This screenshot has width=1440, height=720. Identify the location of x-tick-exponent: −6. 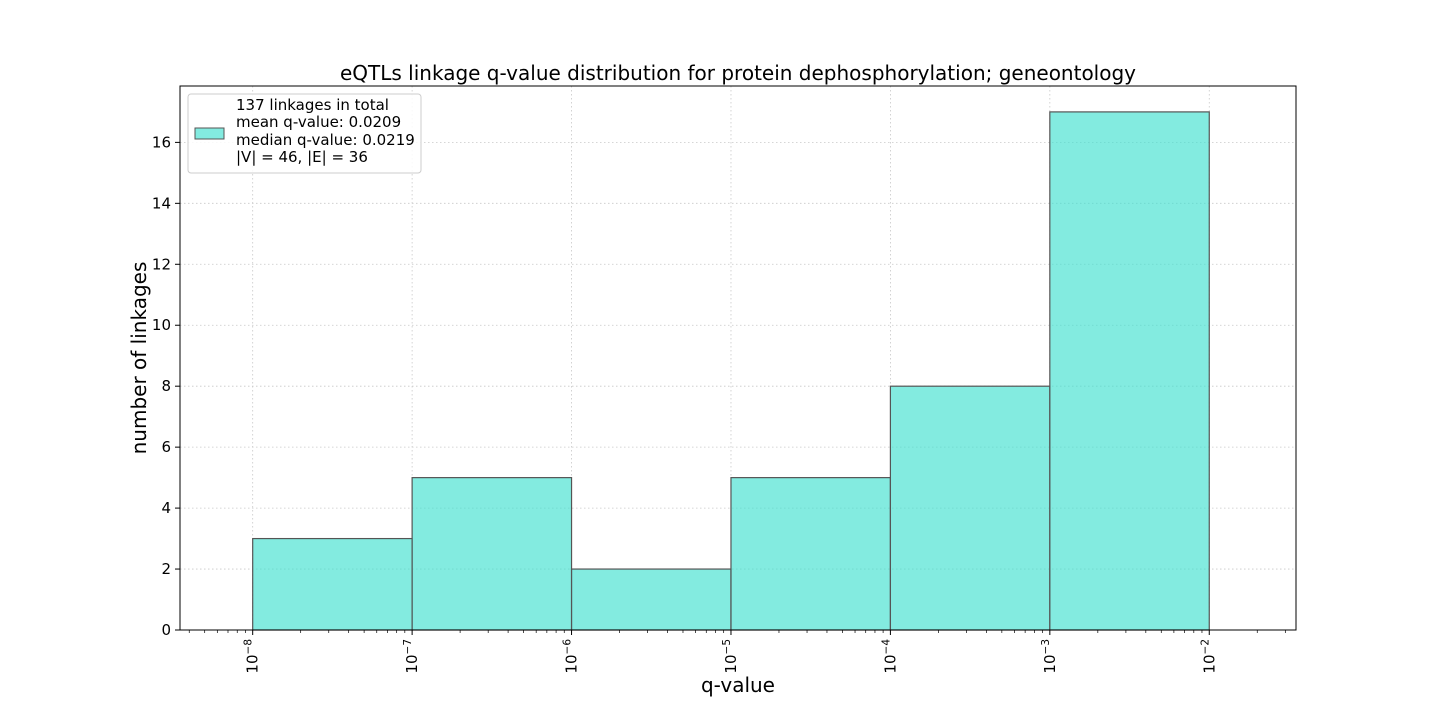
(568, 647).